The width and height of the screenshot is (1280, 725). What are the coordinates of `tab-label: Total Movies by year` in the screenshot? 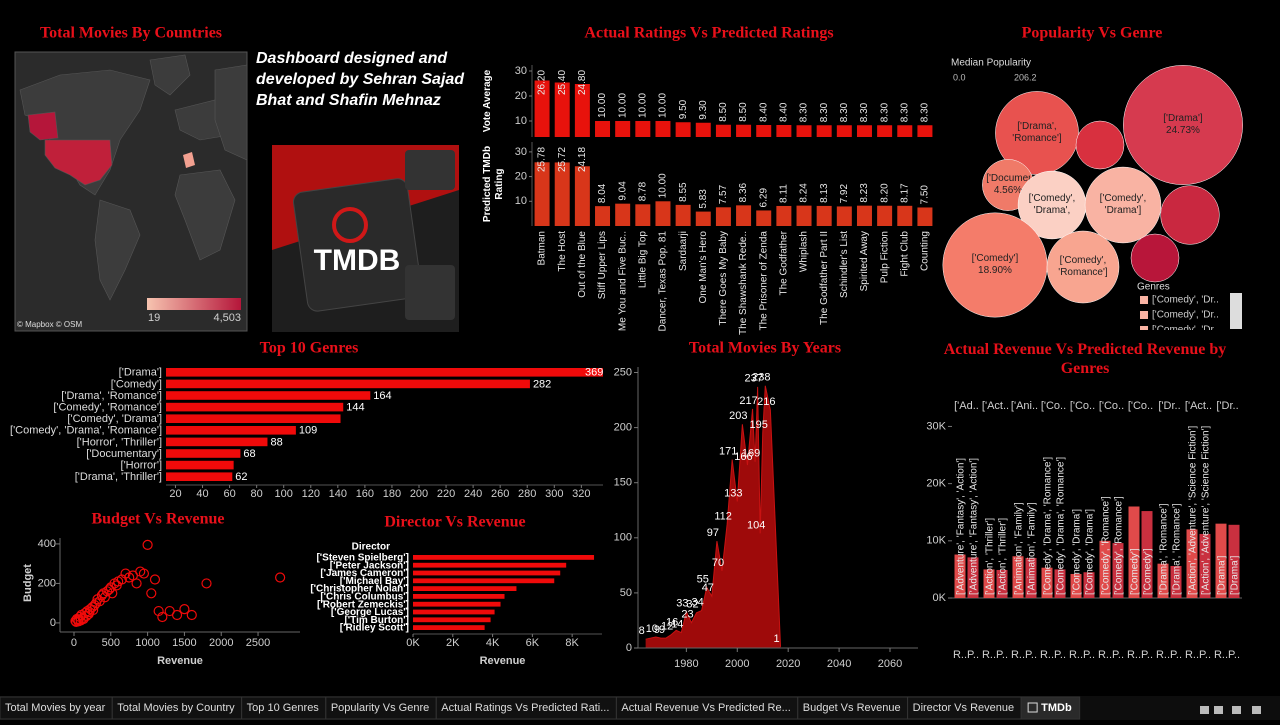 It's located at (55, 708).